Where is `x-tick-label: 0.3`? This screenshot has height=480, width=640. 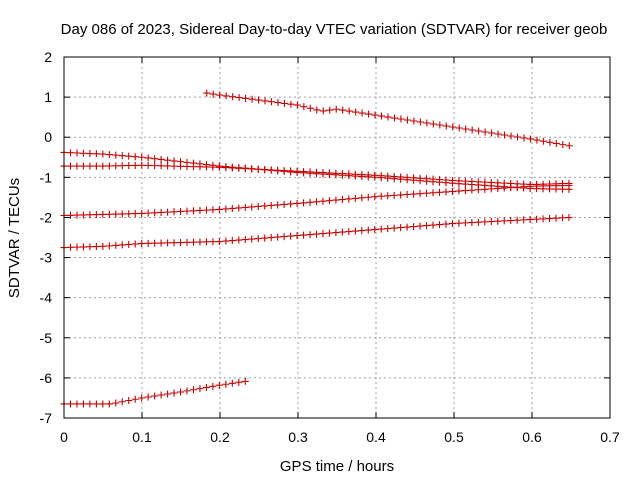
x-tick-label: 0.3 is located at coordinates (298, 437).